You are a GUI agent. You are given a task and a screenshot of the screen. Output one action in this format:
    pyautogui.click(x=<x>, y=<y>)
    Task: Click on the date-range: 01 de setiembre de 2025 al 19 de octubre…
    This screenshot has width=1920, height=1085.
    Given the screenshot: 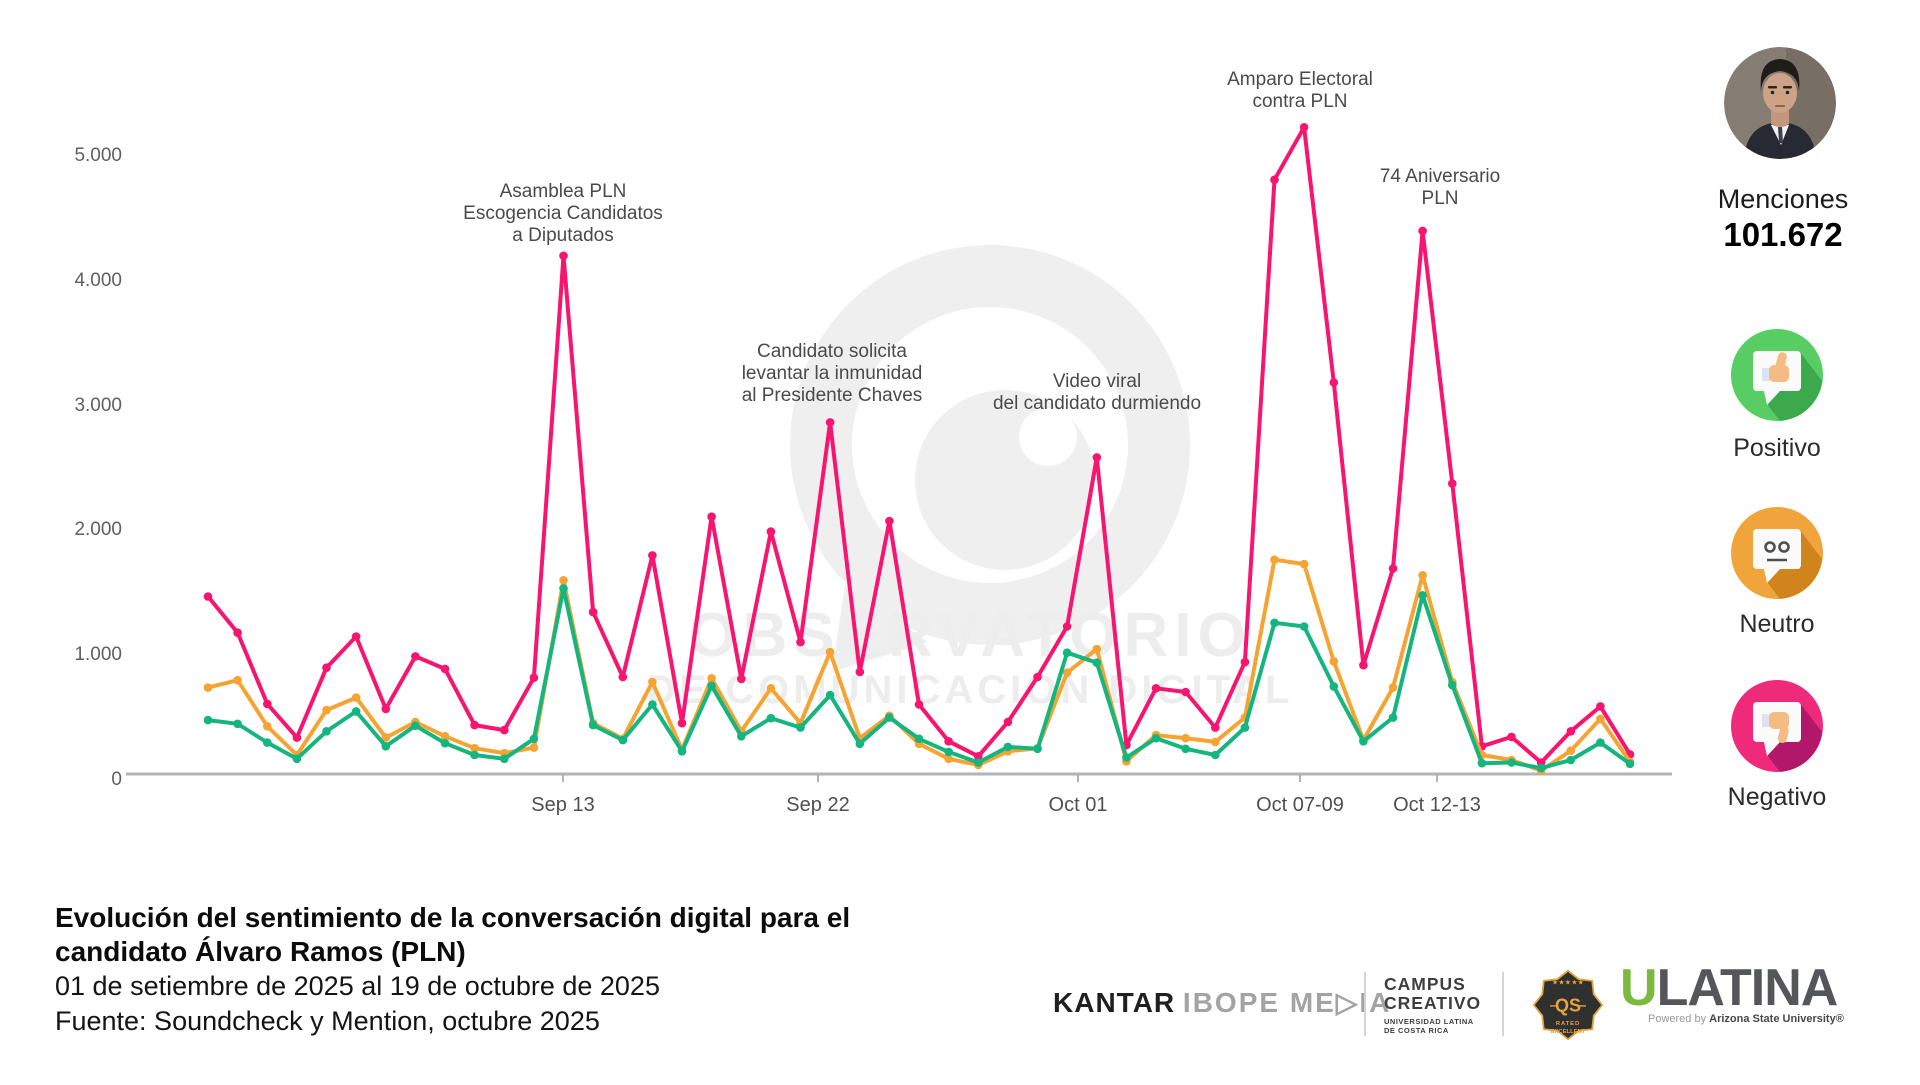 What is the action you would take?
    pyautogui.click(x=357, y=986)
    